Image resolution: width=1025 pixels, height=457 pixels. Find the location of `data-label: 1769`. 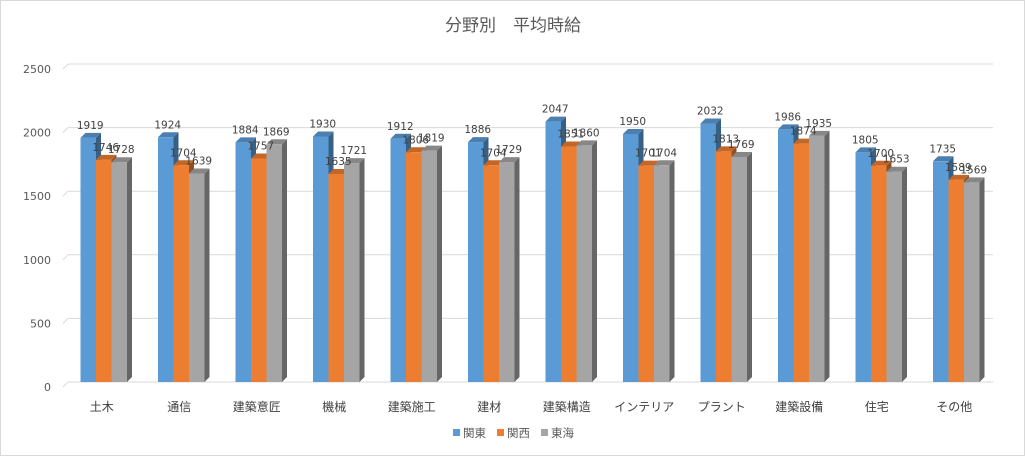

data-label: 1769 is located at coordinates (741, 145).